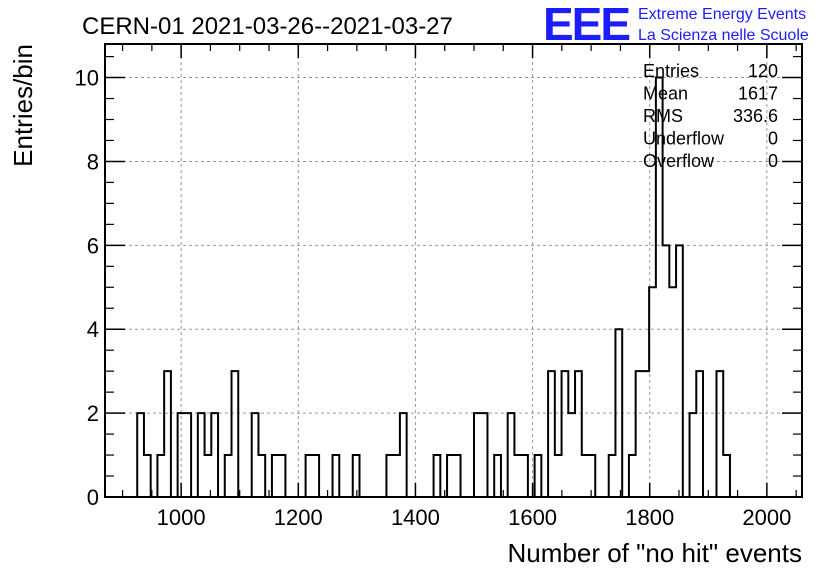  What do you see at coordinates (415, 517) in the screenshot?
I see `x-tick-label: 1400` at bounding box center [415, 517].